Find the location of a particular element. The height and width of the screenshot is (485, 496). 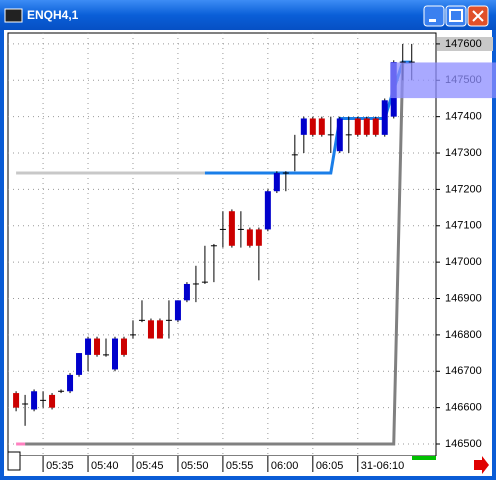

close-button is located at coordinates (478, 16).